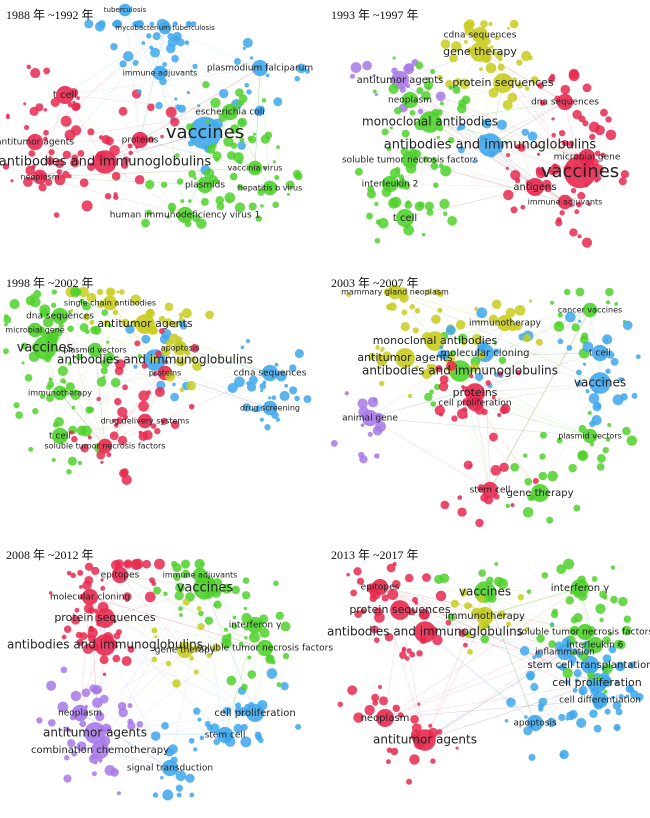 Image resolution: width=650 pixels, height=818 pixels. What do you see at coordinates (590, 436) in the screenshot?
I see `node-label: plasmid vectors` at bounding box center [590, 436].